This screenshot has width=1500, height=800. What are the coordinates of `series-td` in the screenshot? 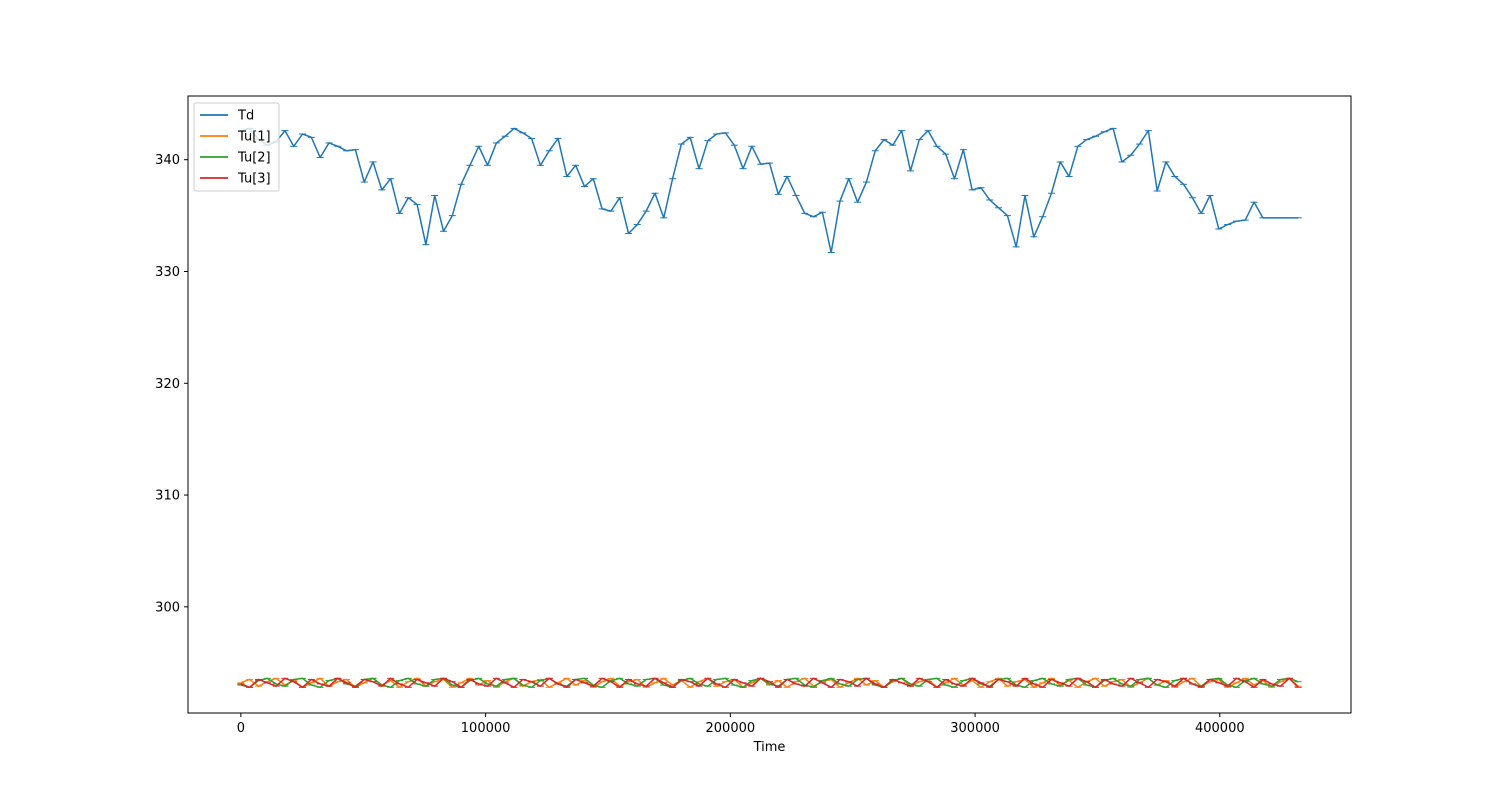 It's located at (769, 190).